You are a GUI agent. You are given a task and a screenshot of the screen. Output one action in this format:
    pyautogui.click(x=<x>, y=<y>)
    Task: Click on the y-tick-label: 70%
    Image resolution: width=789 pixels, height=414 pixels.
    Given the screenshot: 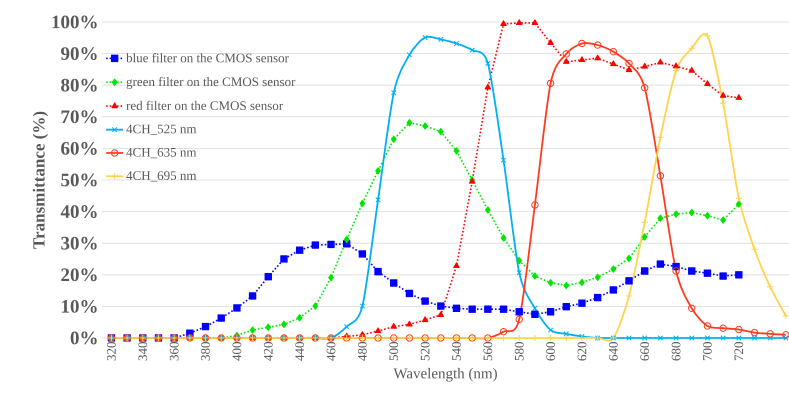 What is the action you would take?
    pyautogui.click(x=79, y=117)
    